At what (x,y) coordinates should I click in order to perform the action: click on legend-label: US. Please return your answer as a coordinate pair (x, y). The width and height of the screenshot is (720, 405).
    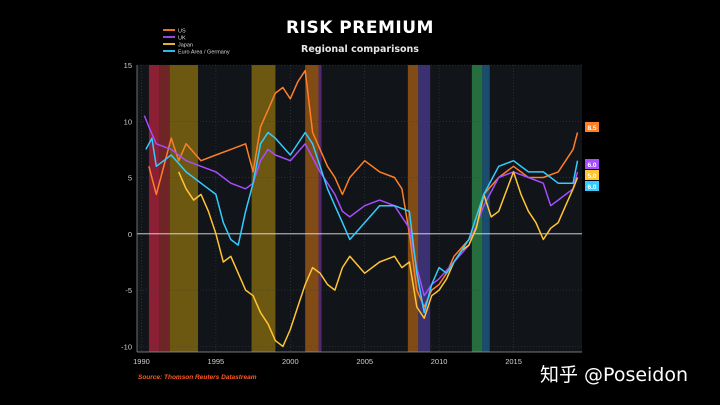
    Looking at the image, I should click on (182, 31).